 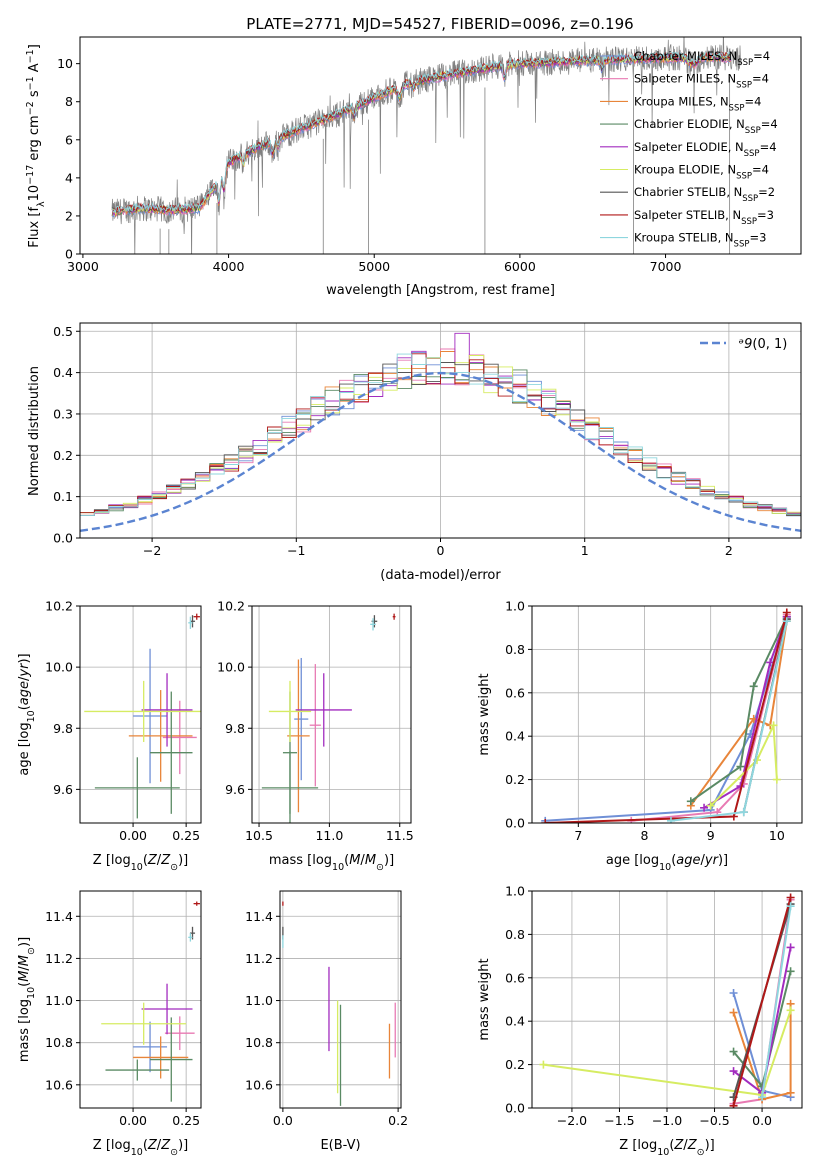 I want to click on label-part: ⊙, so click(x=174, y=867).